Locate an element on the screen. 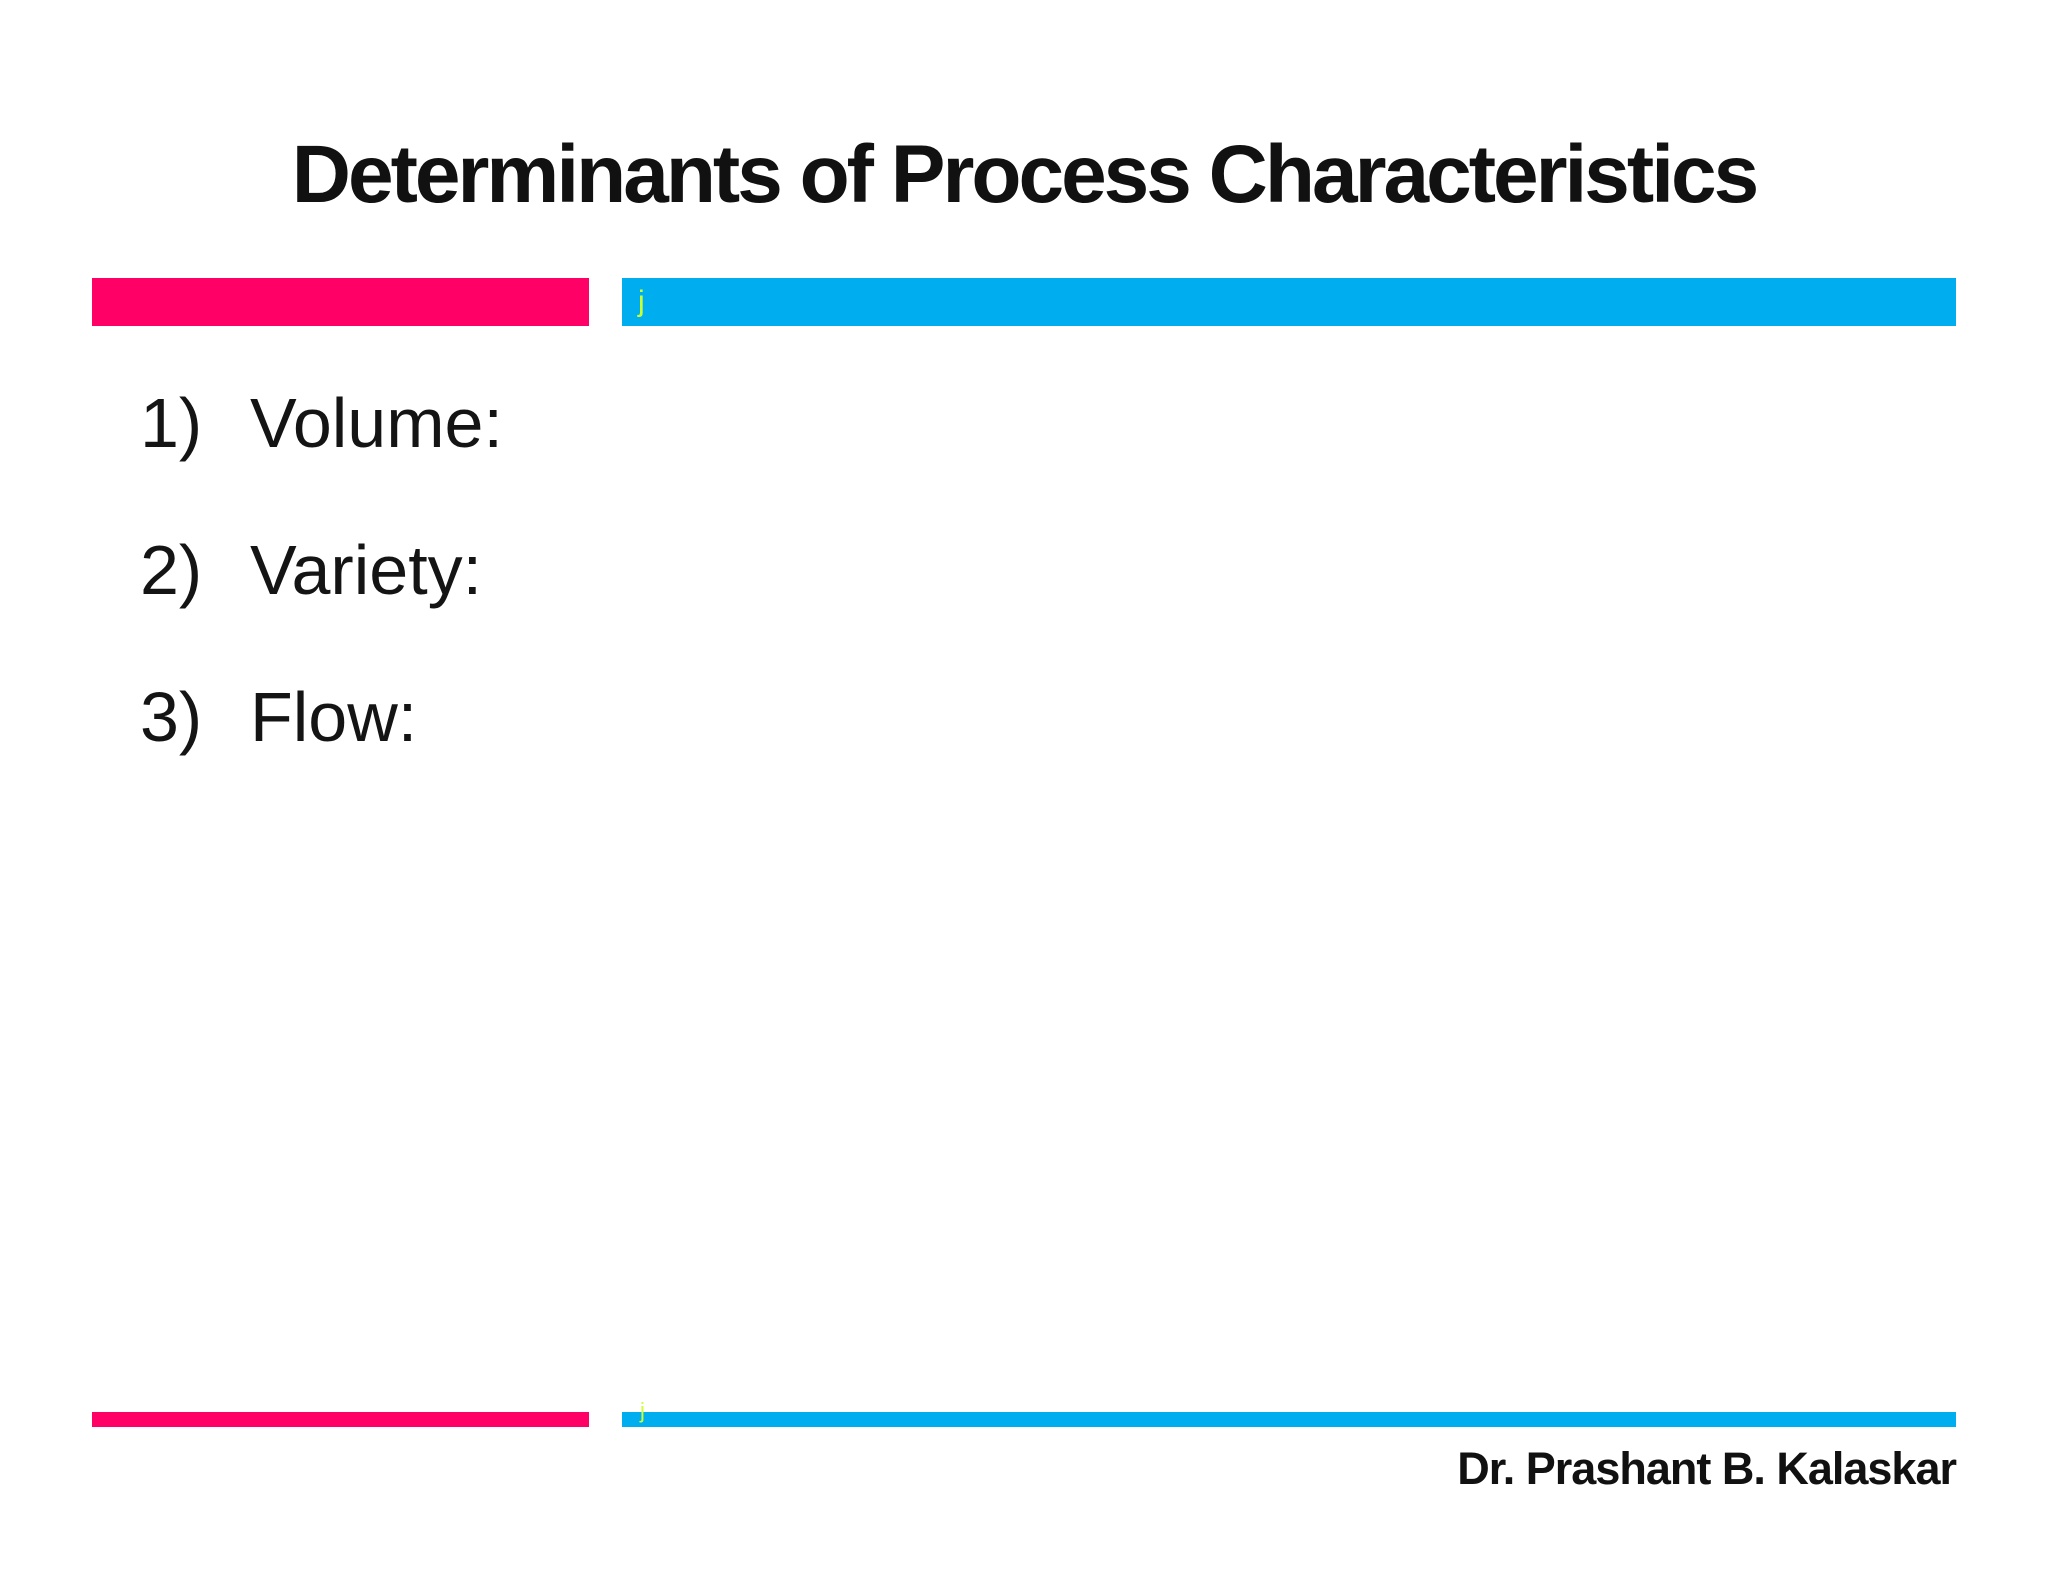 The image size is (2048, 1582). list-item: 2) Variety: is located at coordinates (321, 570).